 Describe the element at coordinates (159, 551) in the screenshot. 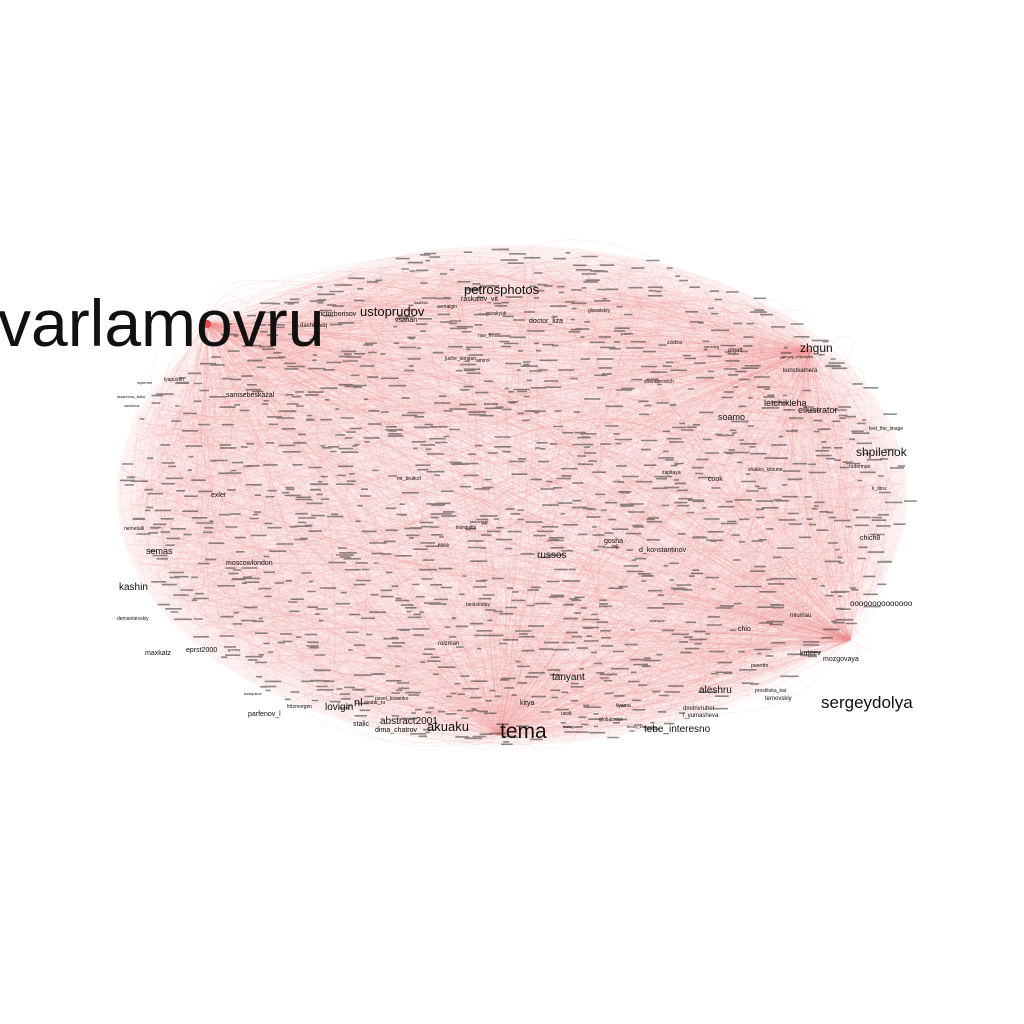

I see `node-label-semas: semas` at that location.